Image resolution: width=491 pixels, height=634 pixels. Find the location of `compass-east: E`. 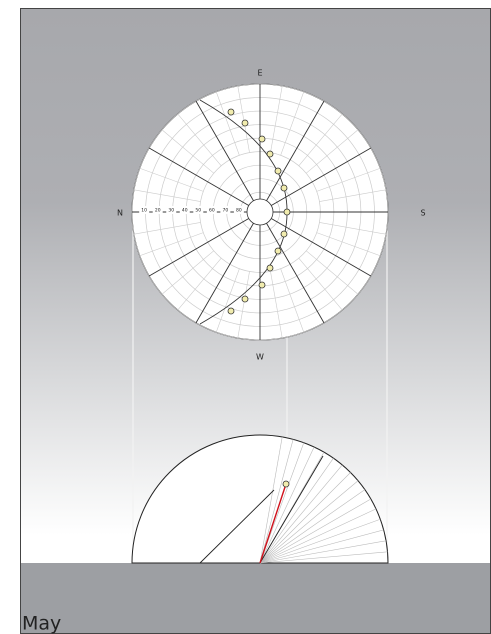

compass-east: E is located at coordinates (259, 73).